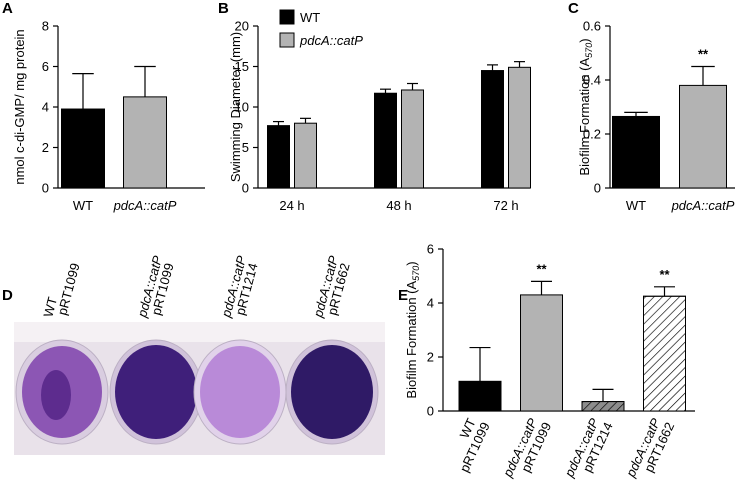  What do you see at coordinates (7, 295) in the screenshot?
I see `panel-label: D` at bounding box center [7, 295].